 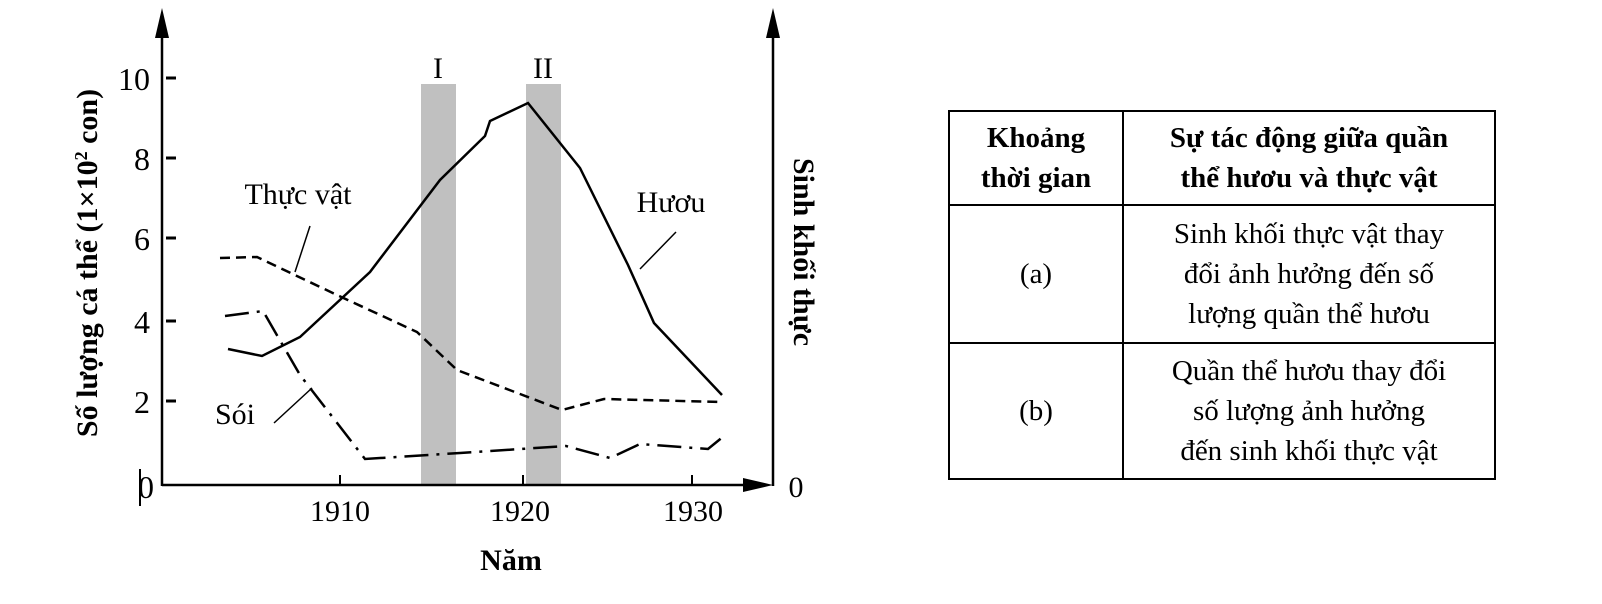 I want to click on ytick-6: 6, so click(x=142, y=239).